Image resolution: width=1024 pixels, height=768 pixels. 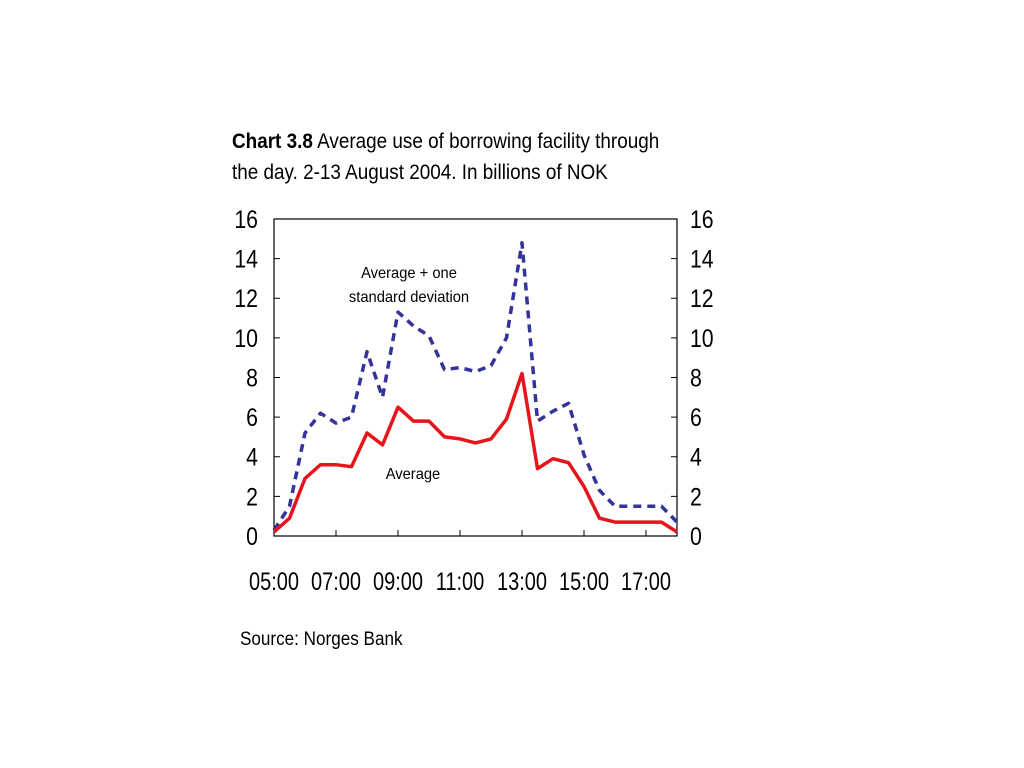 I want to click on y-tick-label-left: 6, so click(x=252, y=417).